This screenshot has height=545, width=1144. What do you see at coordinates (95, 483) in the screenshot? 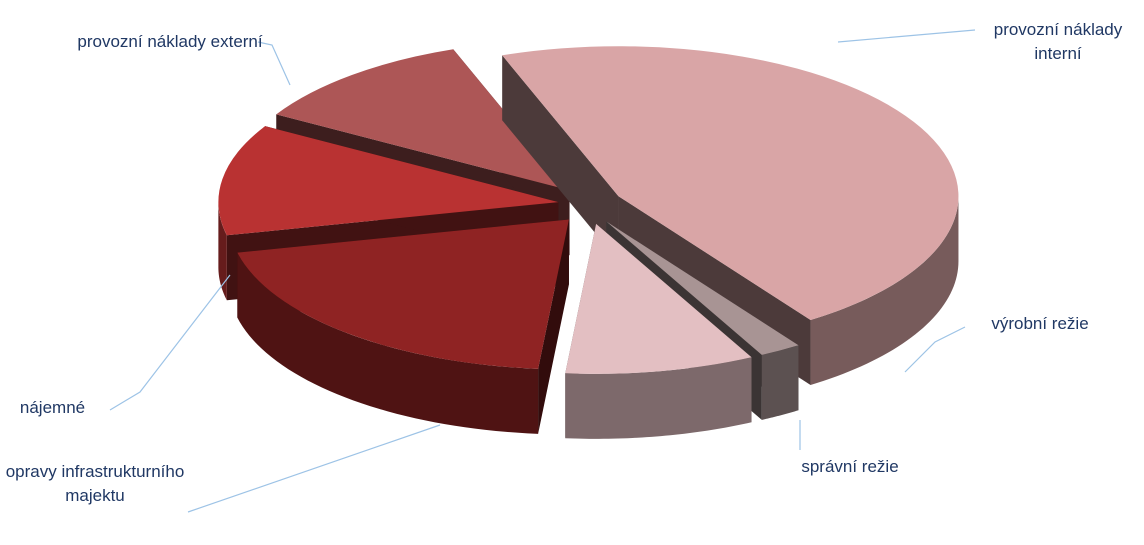
I see `slice-label: opravy infrastrukturního majektu` at bounding box center [95, 483].